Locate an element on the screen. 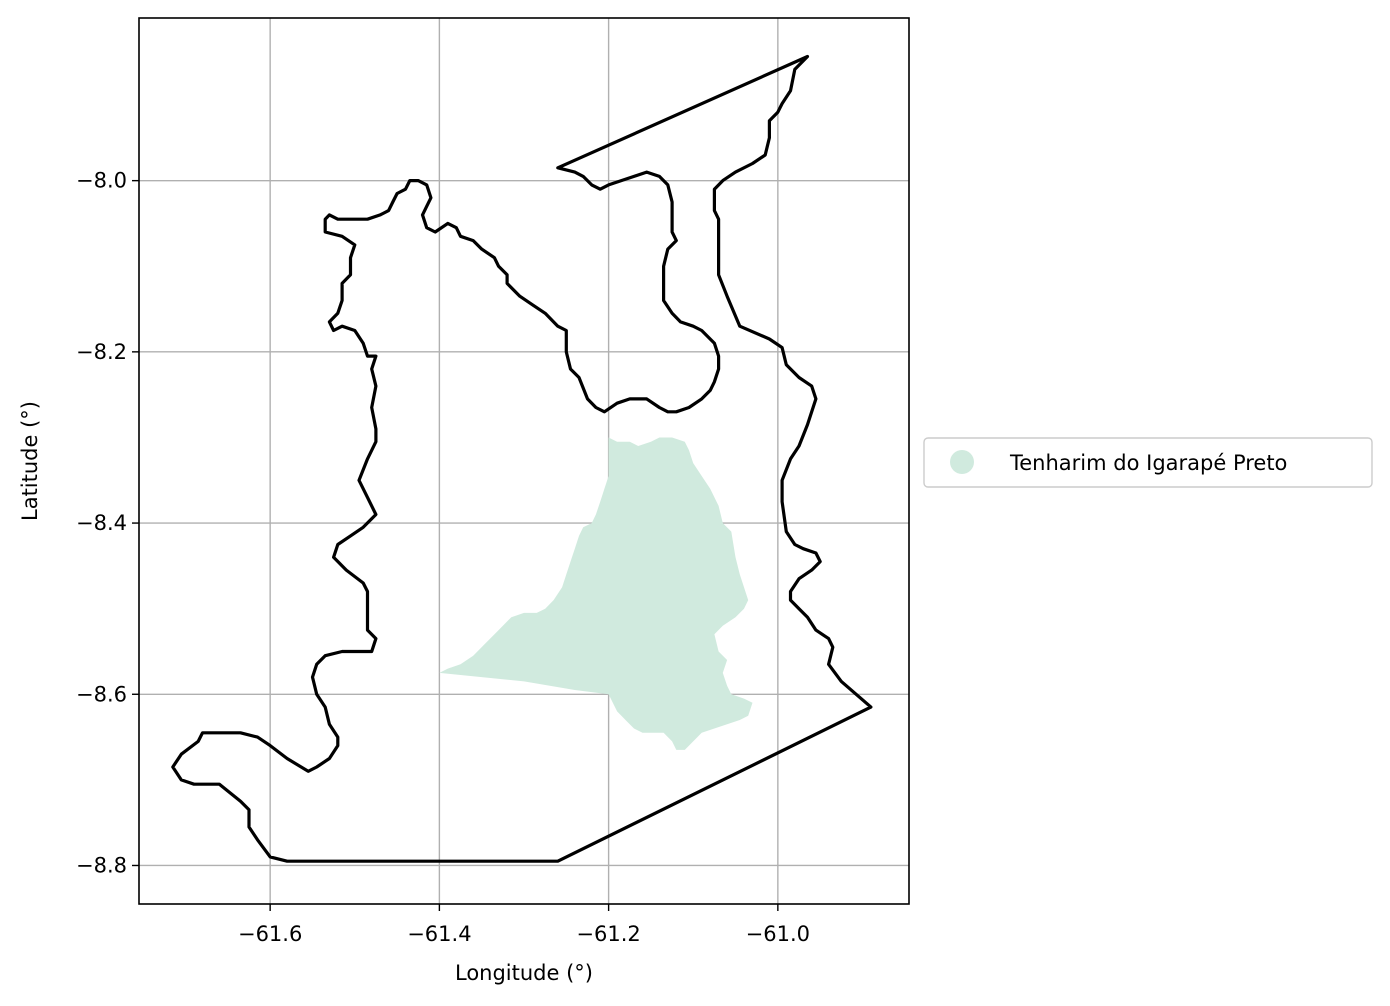 The width and height of the screenshot is (1390, 1006). y-tick-label: −8.0 is located at coordinates (101, 181).